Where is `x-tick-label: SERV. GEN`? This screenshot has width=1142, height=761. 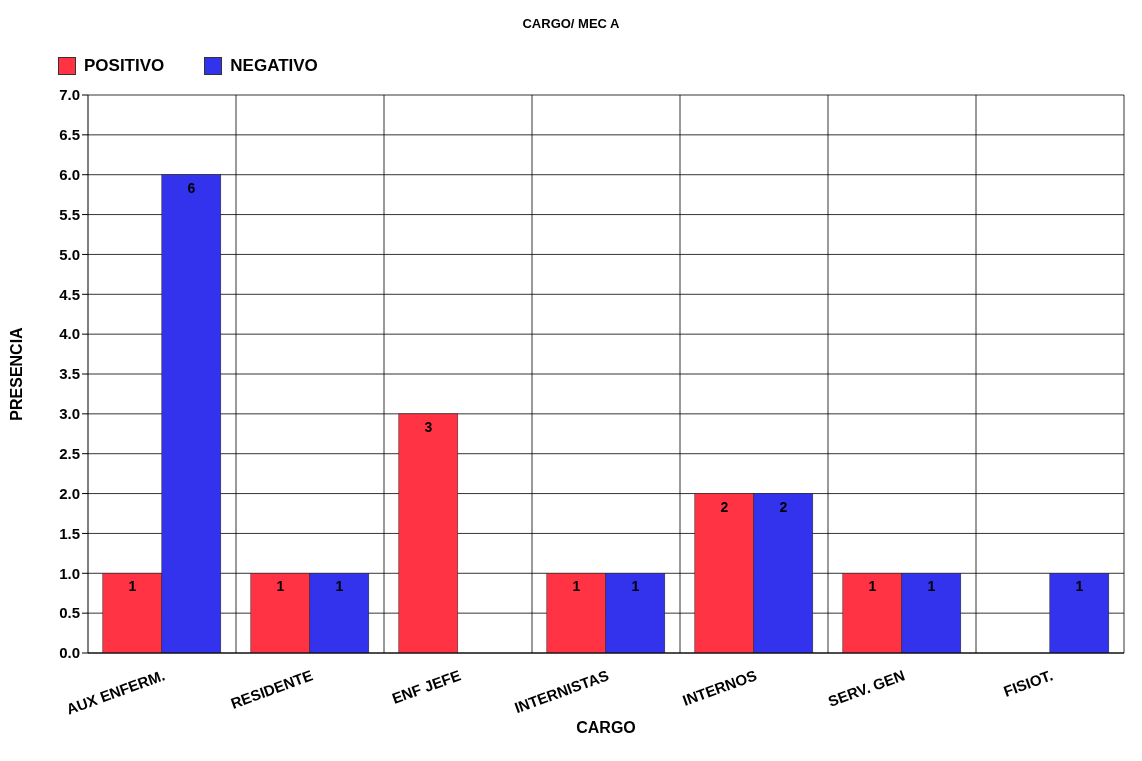 x-tick-label: SERV. GEN is located at coordinates (866, 688).